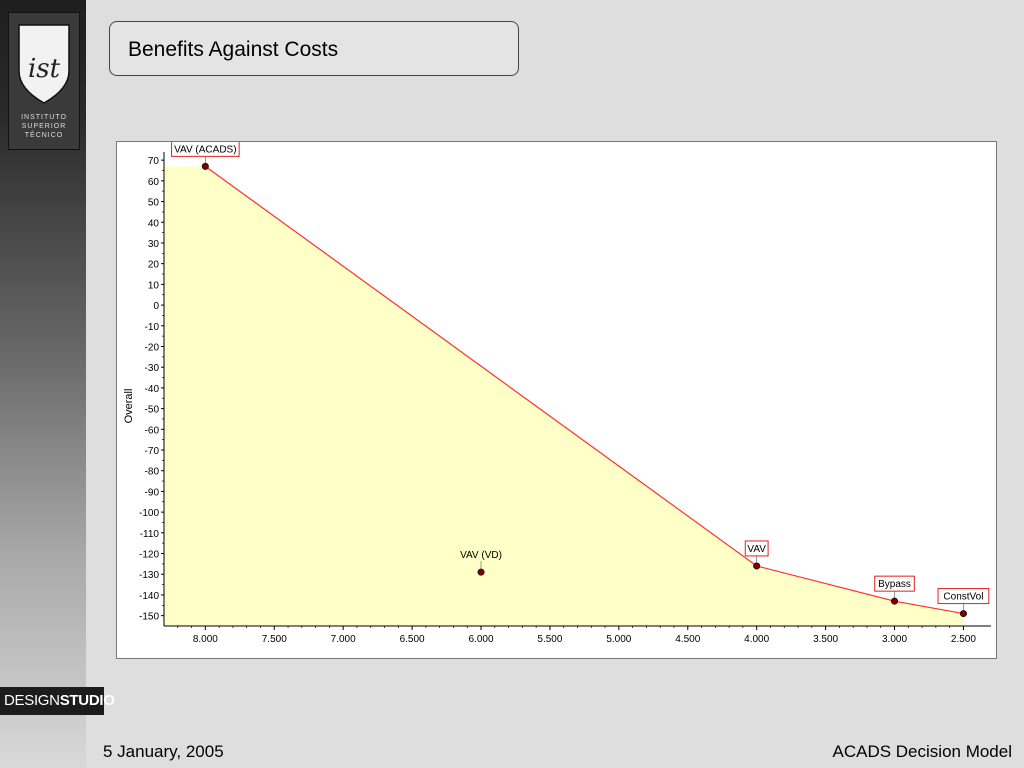  Describe the element at coordinates (152, 347) in the screenshot. I see `y-tick-label: -20` at that location.